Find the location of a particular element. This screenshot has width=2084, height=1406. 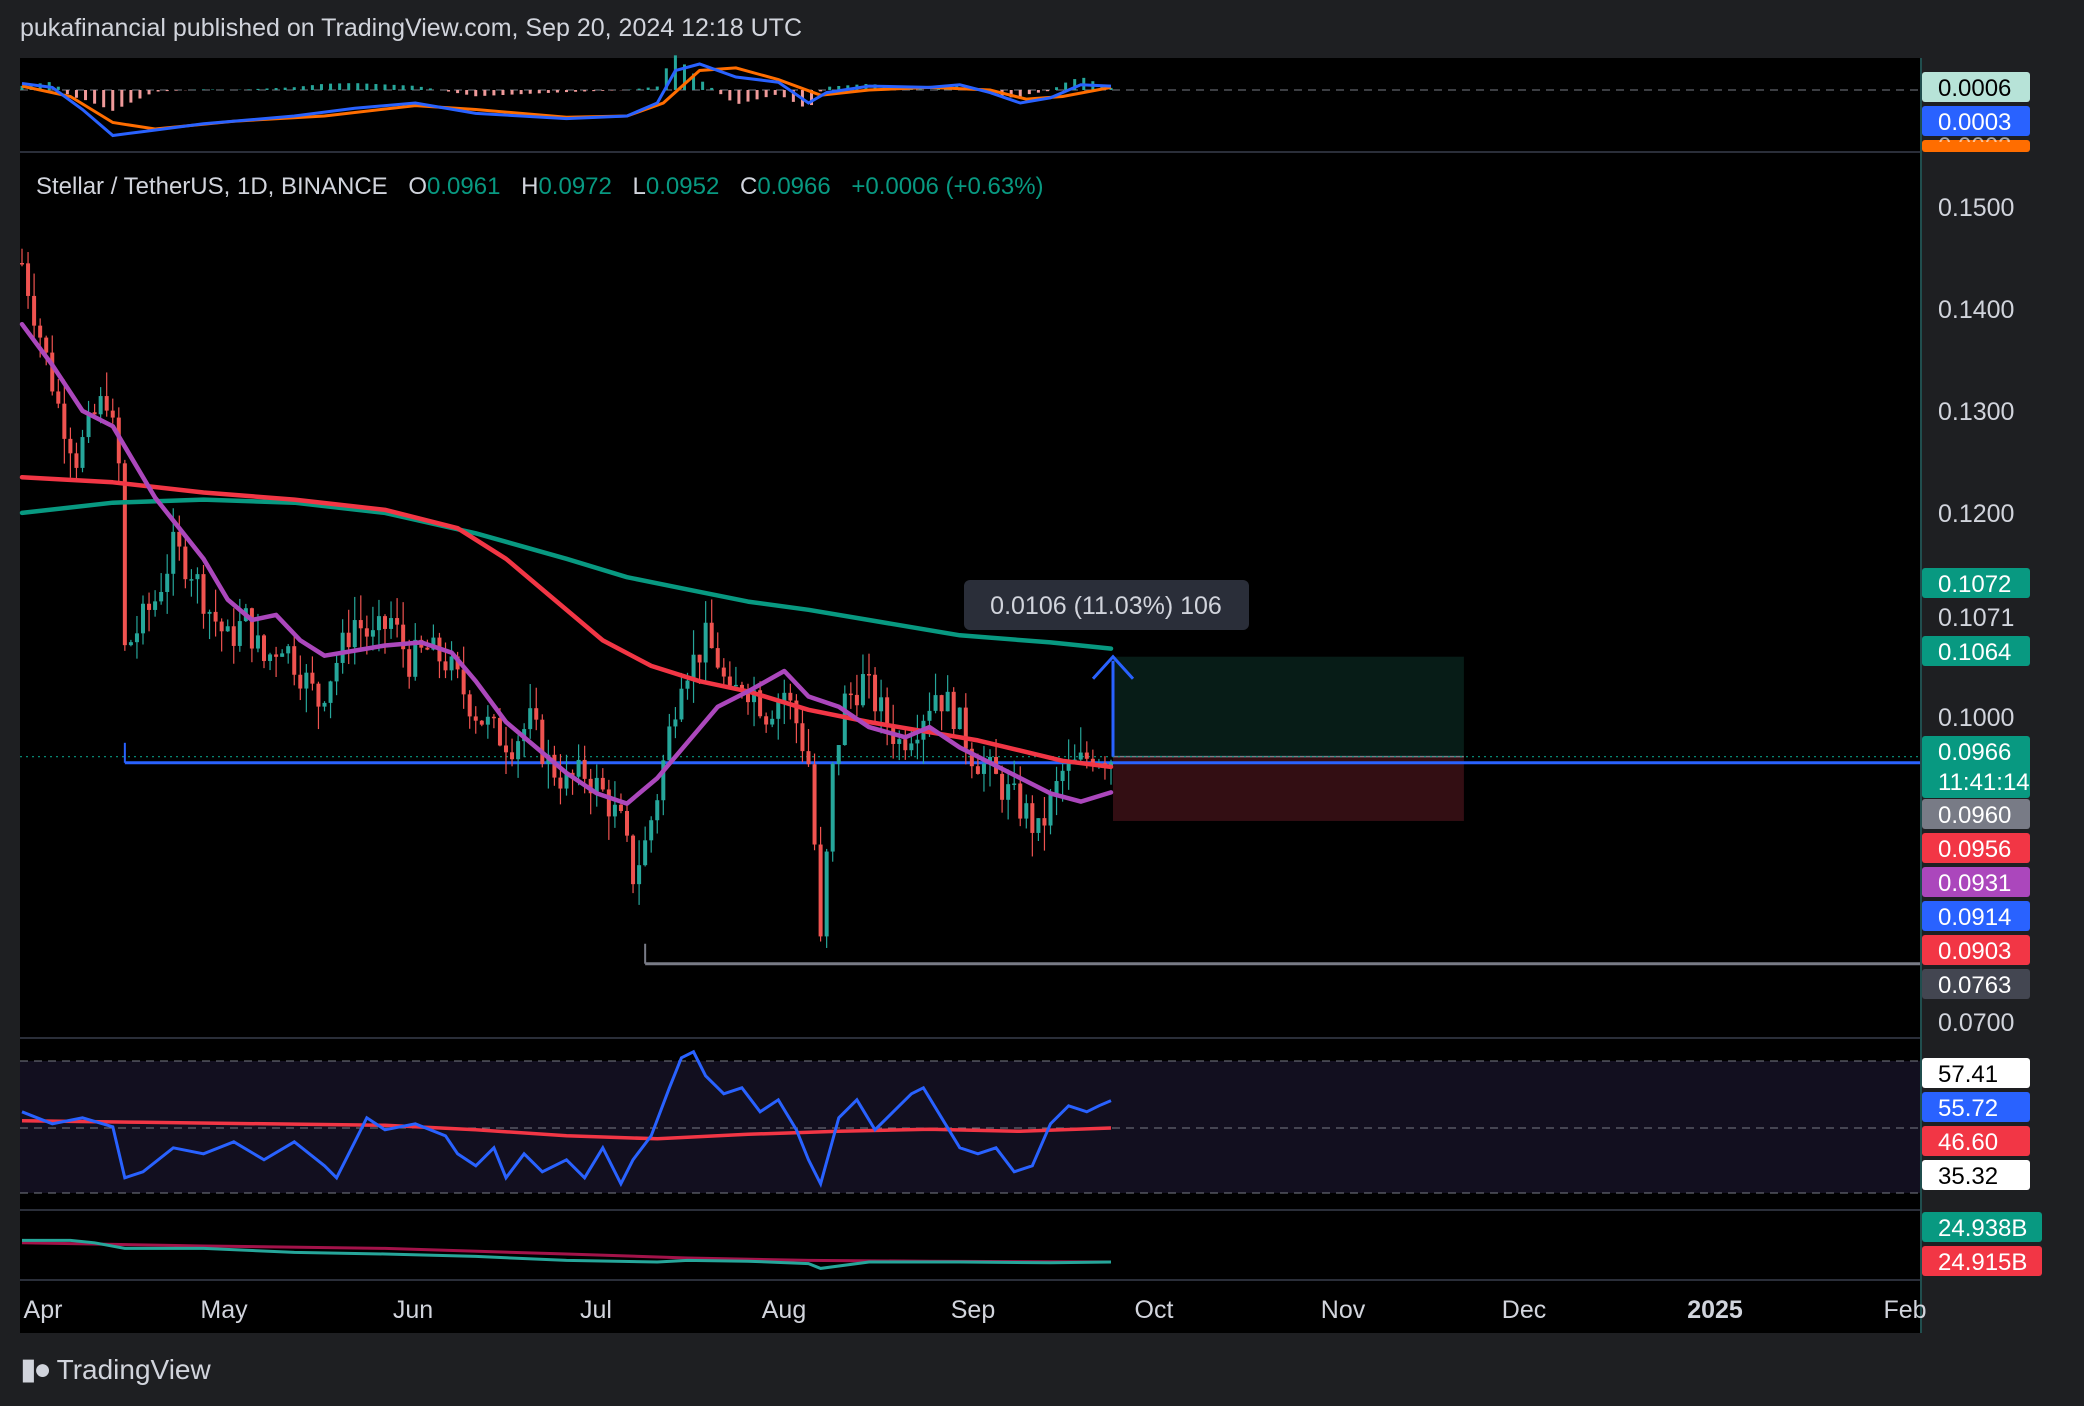

macd-line is located at coordinates (566, 100).